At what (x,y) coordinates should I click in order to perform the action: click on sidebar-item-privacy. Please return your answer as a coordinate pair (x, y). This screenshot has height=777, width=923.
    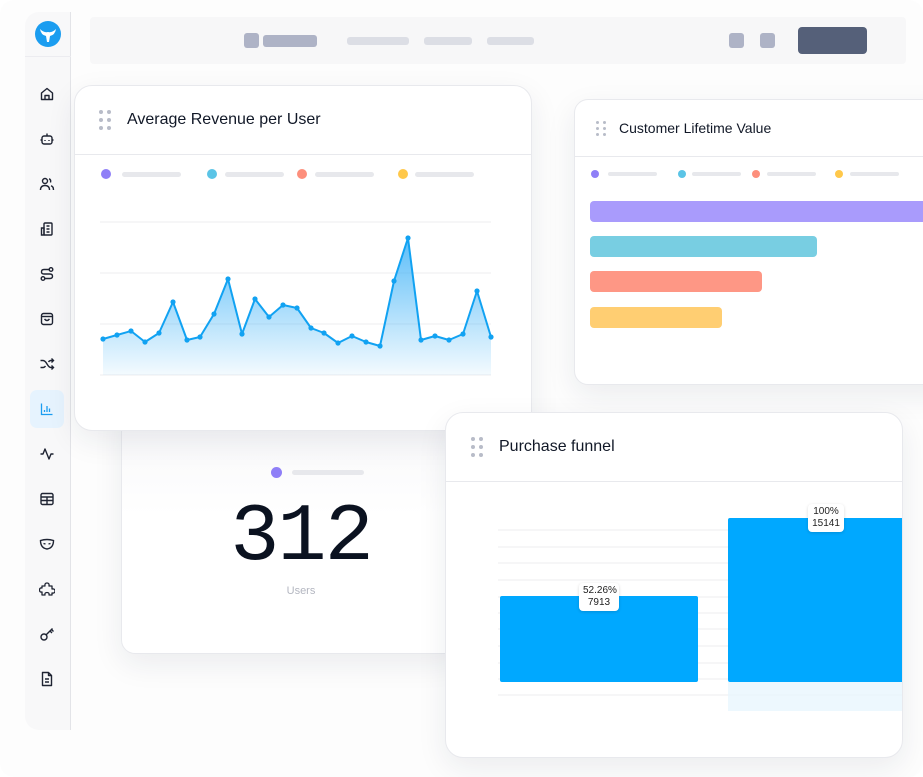
    Looking at the image, I should click on (47, 544).